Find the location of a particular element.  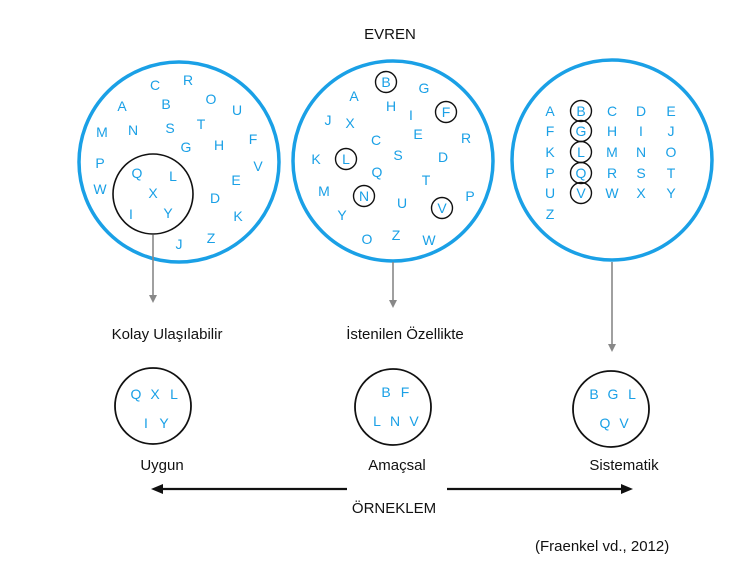

sample-type-convenience: Uygun is located at coordinates (162, 465).